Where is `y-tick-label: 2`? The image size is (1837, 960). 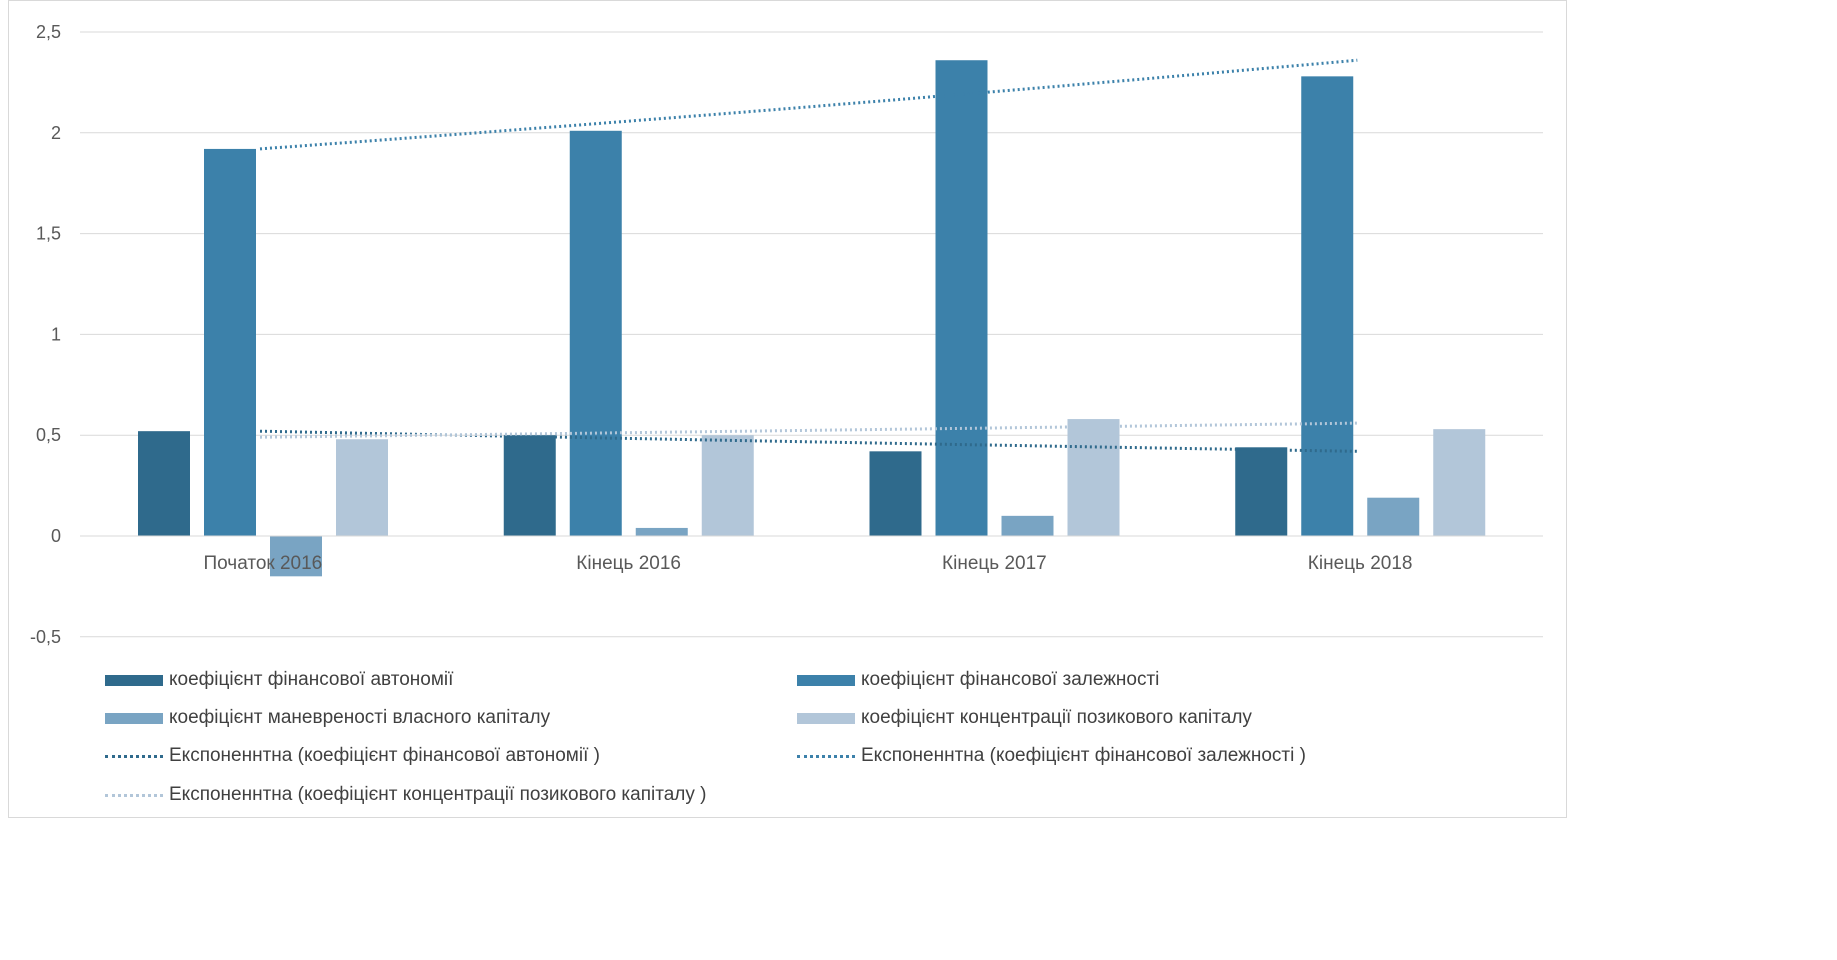
y-tick-label: 2 is located at coordinates (56, 133).